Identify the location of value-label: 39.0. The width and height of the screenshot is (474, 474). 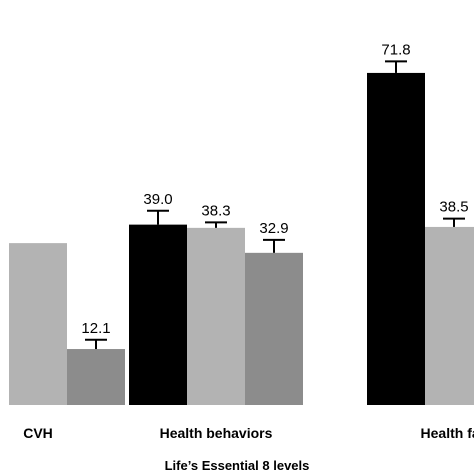
(157, 199).